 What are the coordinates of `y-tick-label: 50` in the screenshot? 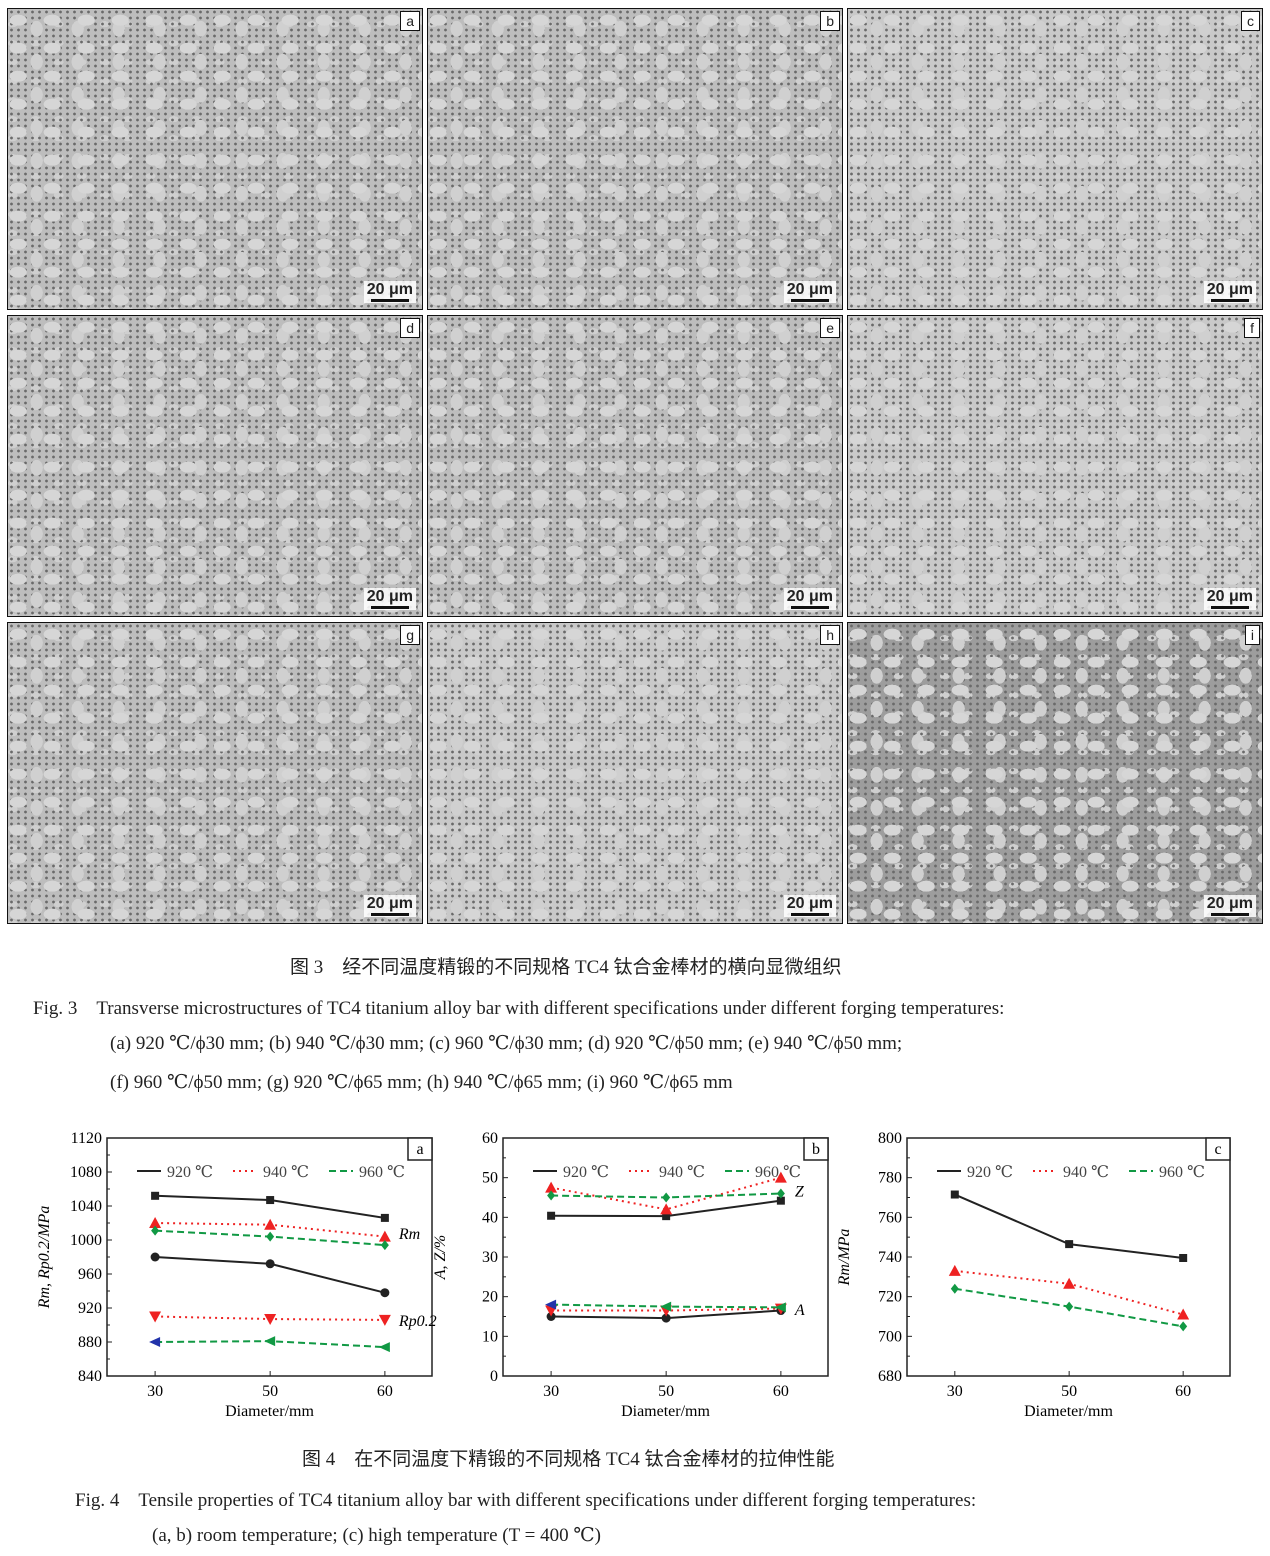 It's located at (490, 1178).